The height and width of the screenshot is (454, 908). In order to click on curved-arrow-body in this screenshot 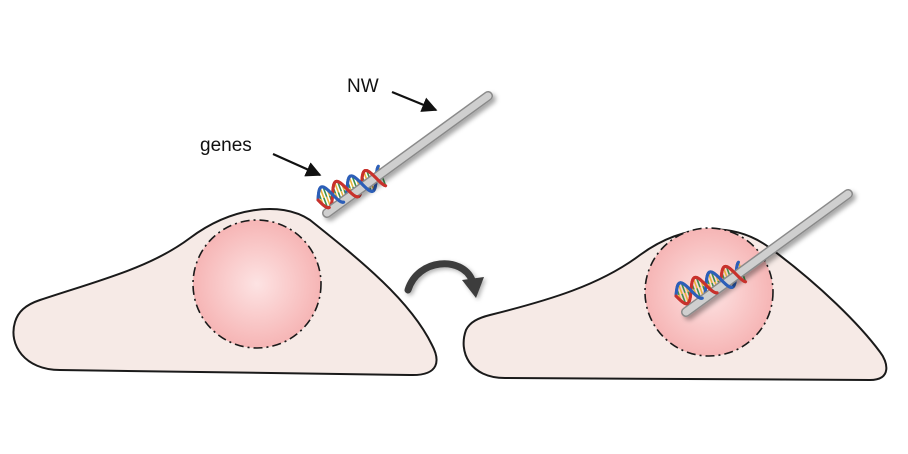, I will do `click(440, 277)`.